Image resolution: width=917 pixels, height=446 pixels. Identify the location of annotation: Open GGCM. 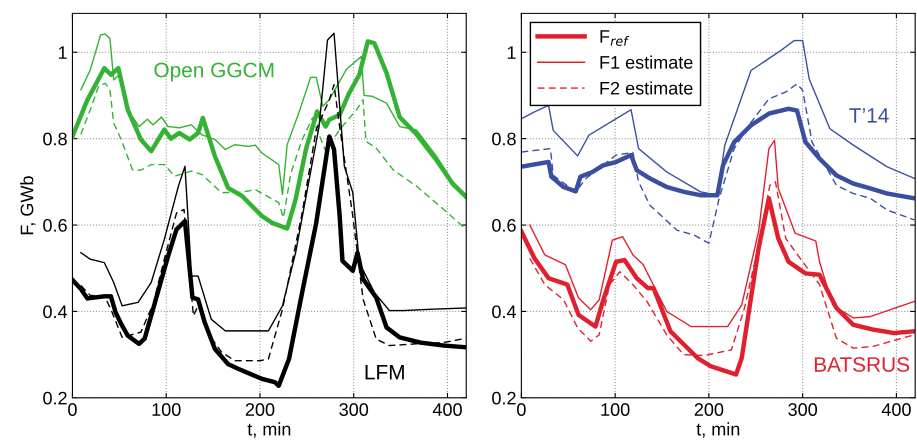
(214, 72).